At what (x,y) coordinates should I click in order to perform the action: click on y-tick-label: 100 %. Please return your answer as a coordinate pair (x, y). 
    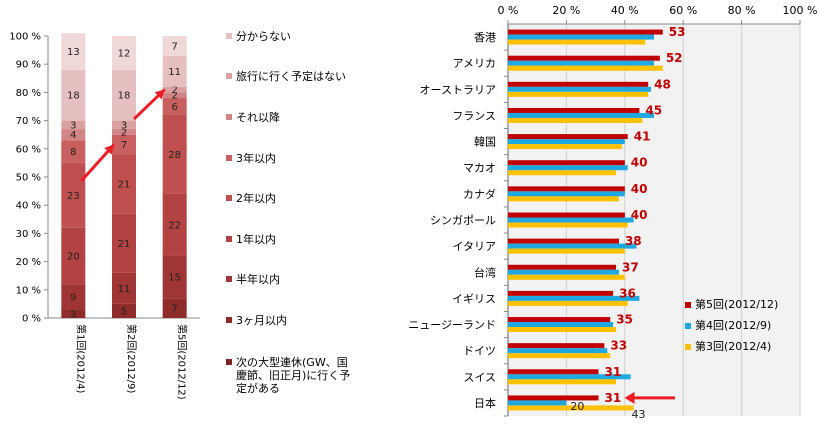
    Looking at the image, I should click on (25, 37).